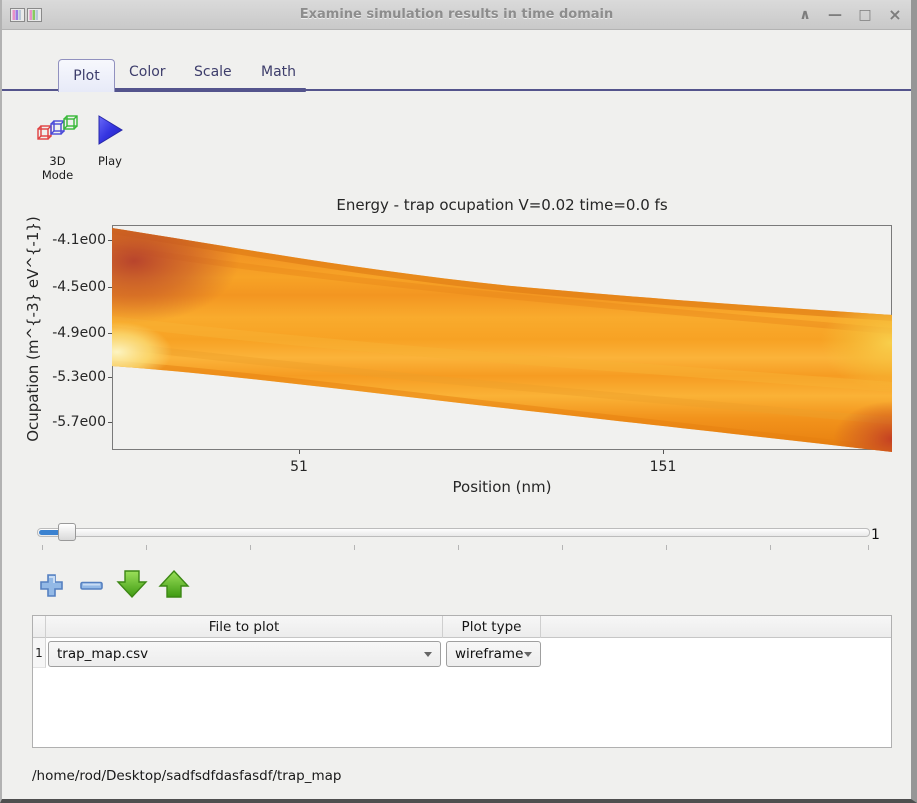 This screenshot has height=803, width=917. I want to click on plot-type-value: wireframe, so click(489, 654).